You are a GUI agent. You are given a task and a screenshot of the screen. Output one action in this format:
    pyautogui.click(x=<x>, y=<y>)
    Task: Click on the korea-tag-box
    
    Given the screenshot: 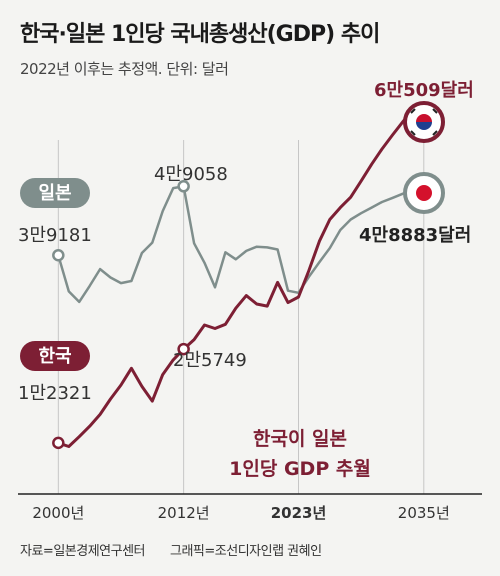 What is the action you would take?
    pyautogui.click(x=55, y=356)
    